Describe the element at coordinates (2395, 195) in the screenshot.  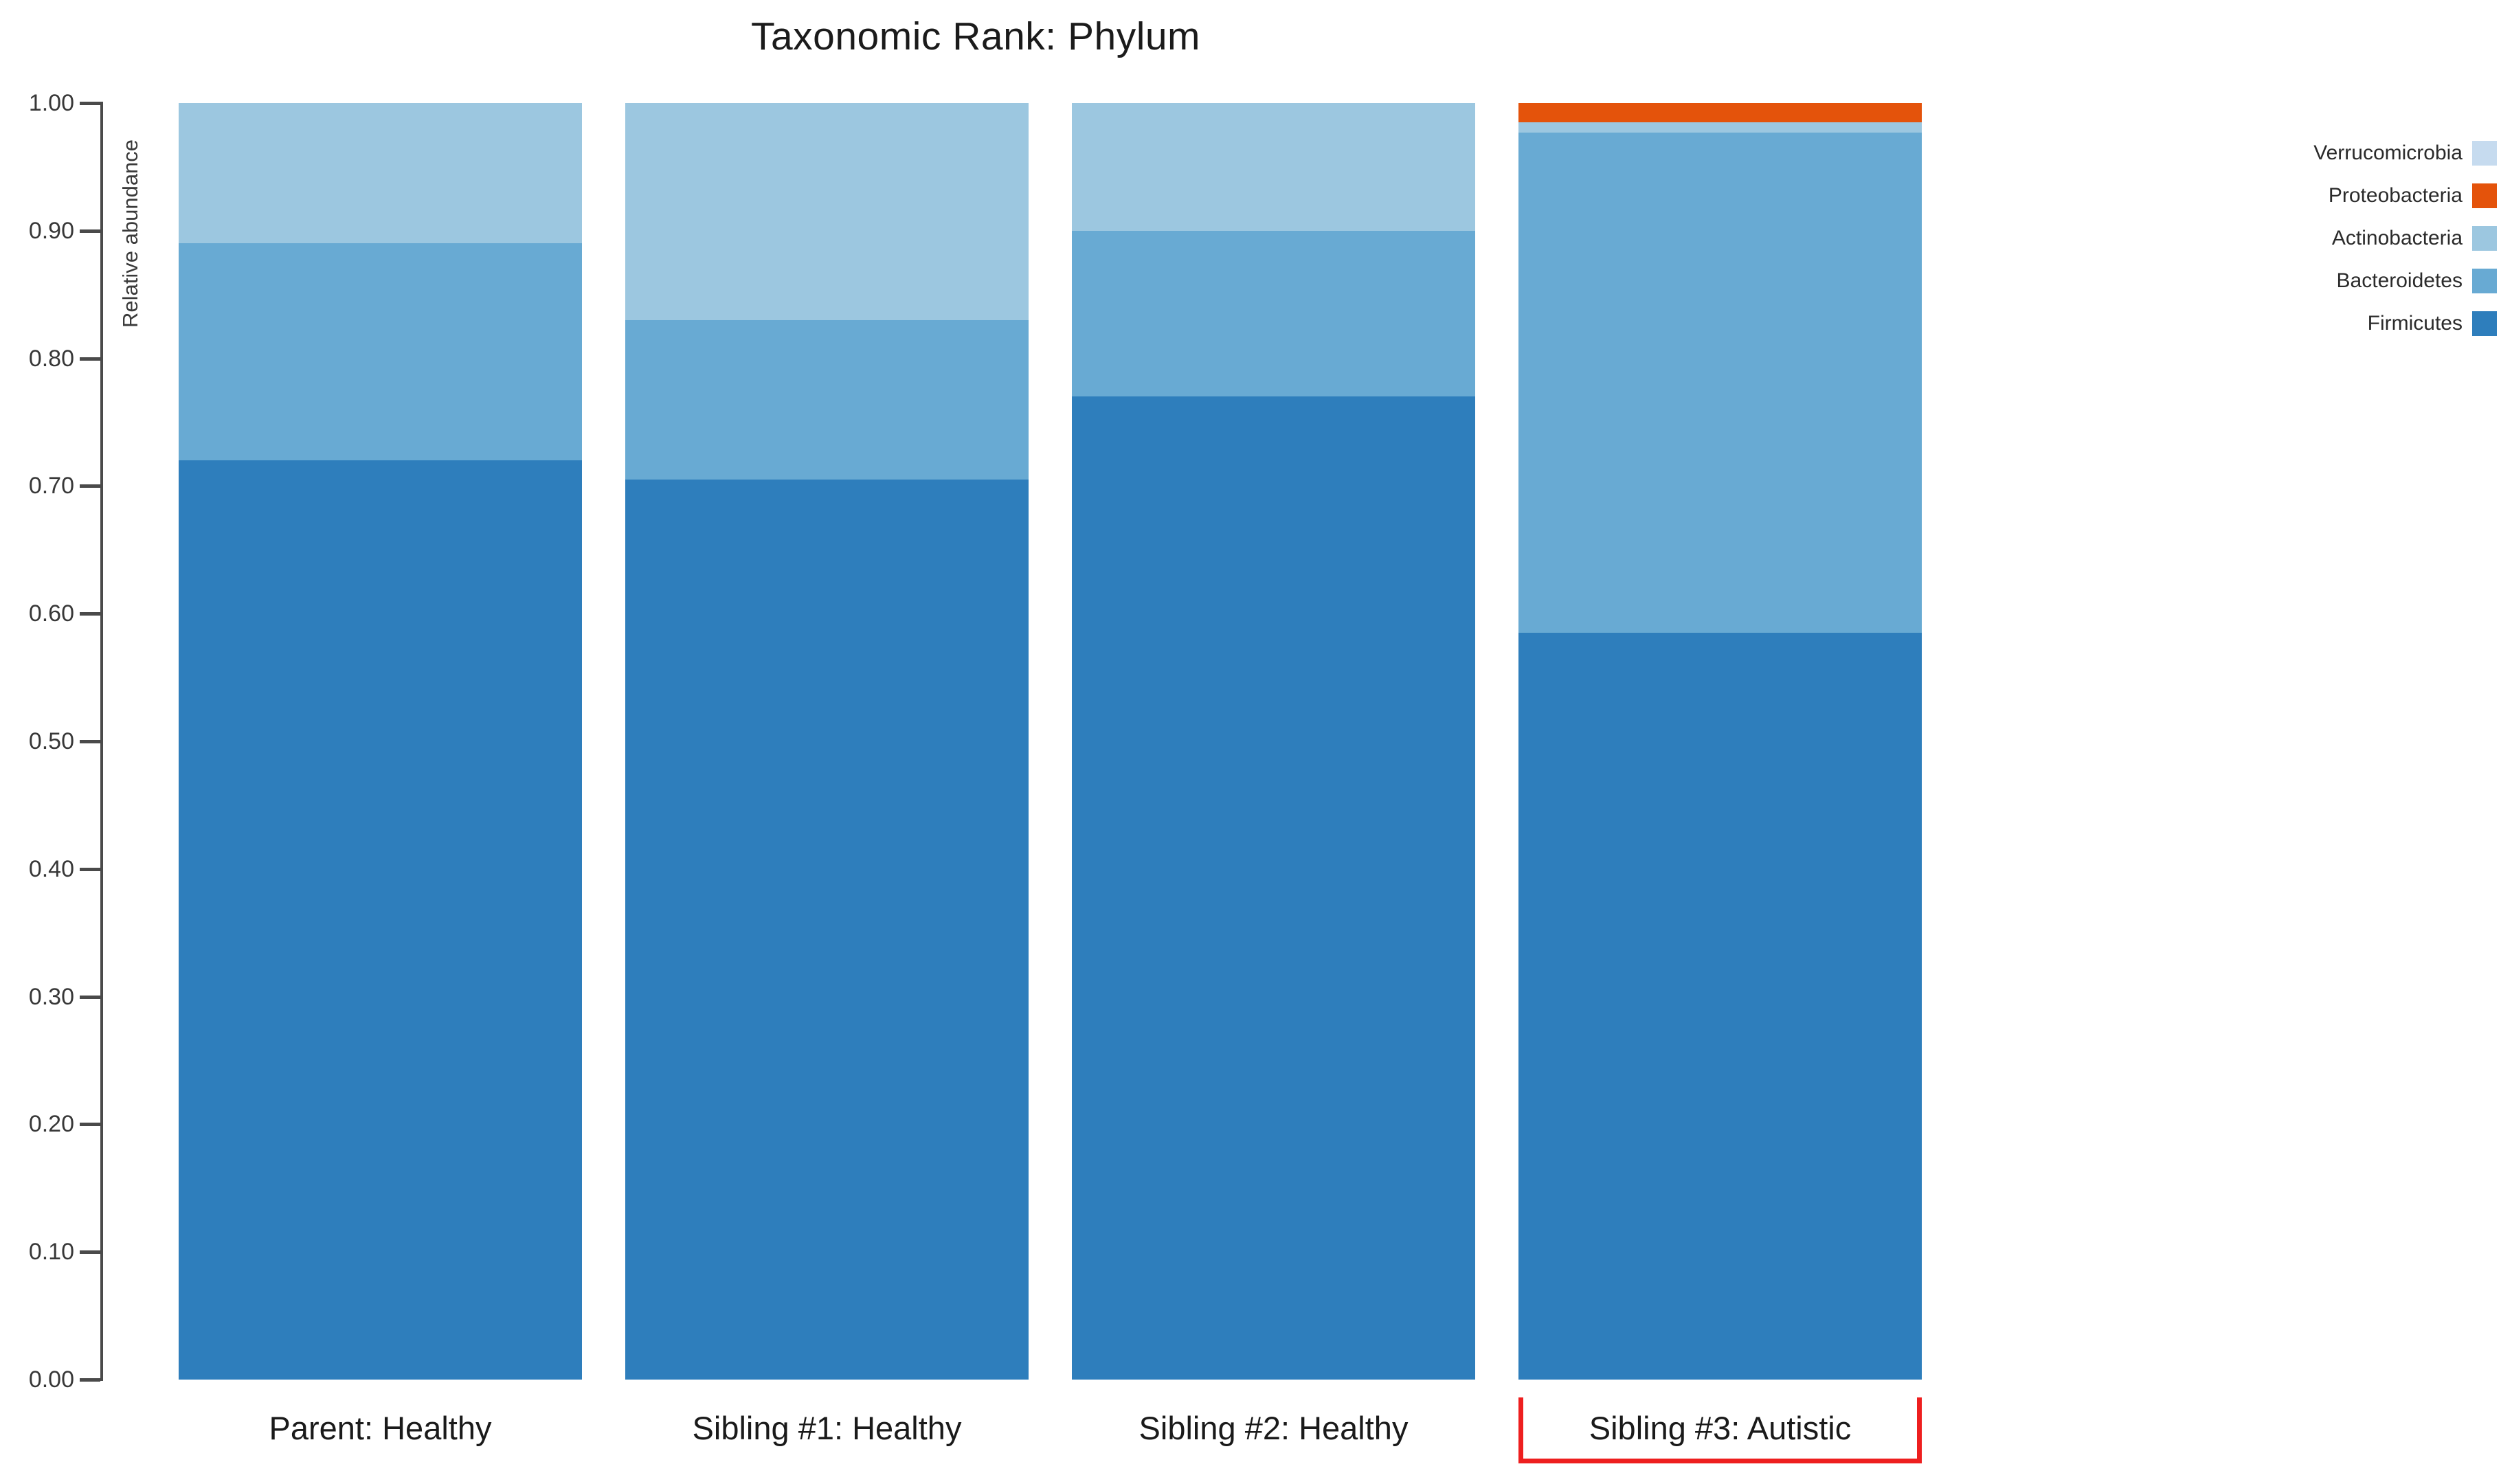
I see `legend-label: Proteobacteria` at that location.